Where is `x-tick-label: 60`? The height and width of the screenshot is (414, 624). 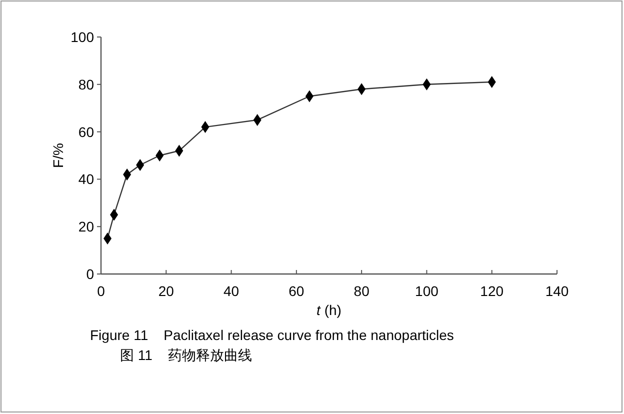 x-tick-label: 60 is located at coordinates (296, 291).